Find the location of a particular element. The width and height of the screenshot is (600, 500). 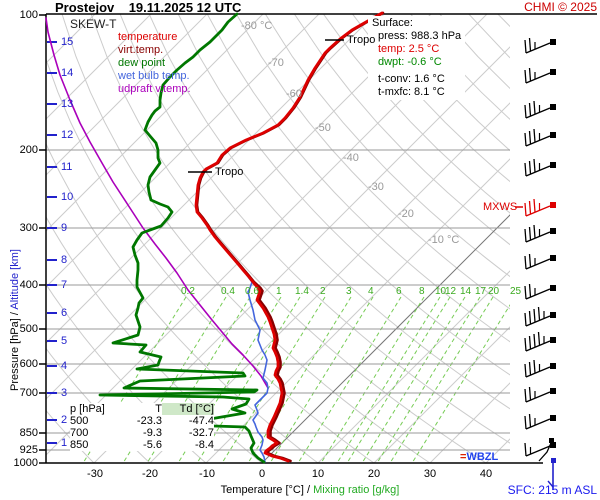

mixing-ratio-label: 25 is located at coordinates (516, 291).